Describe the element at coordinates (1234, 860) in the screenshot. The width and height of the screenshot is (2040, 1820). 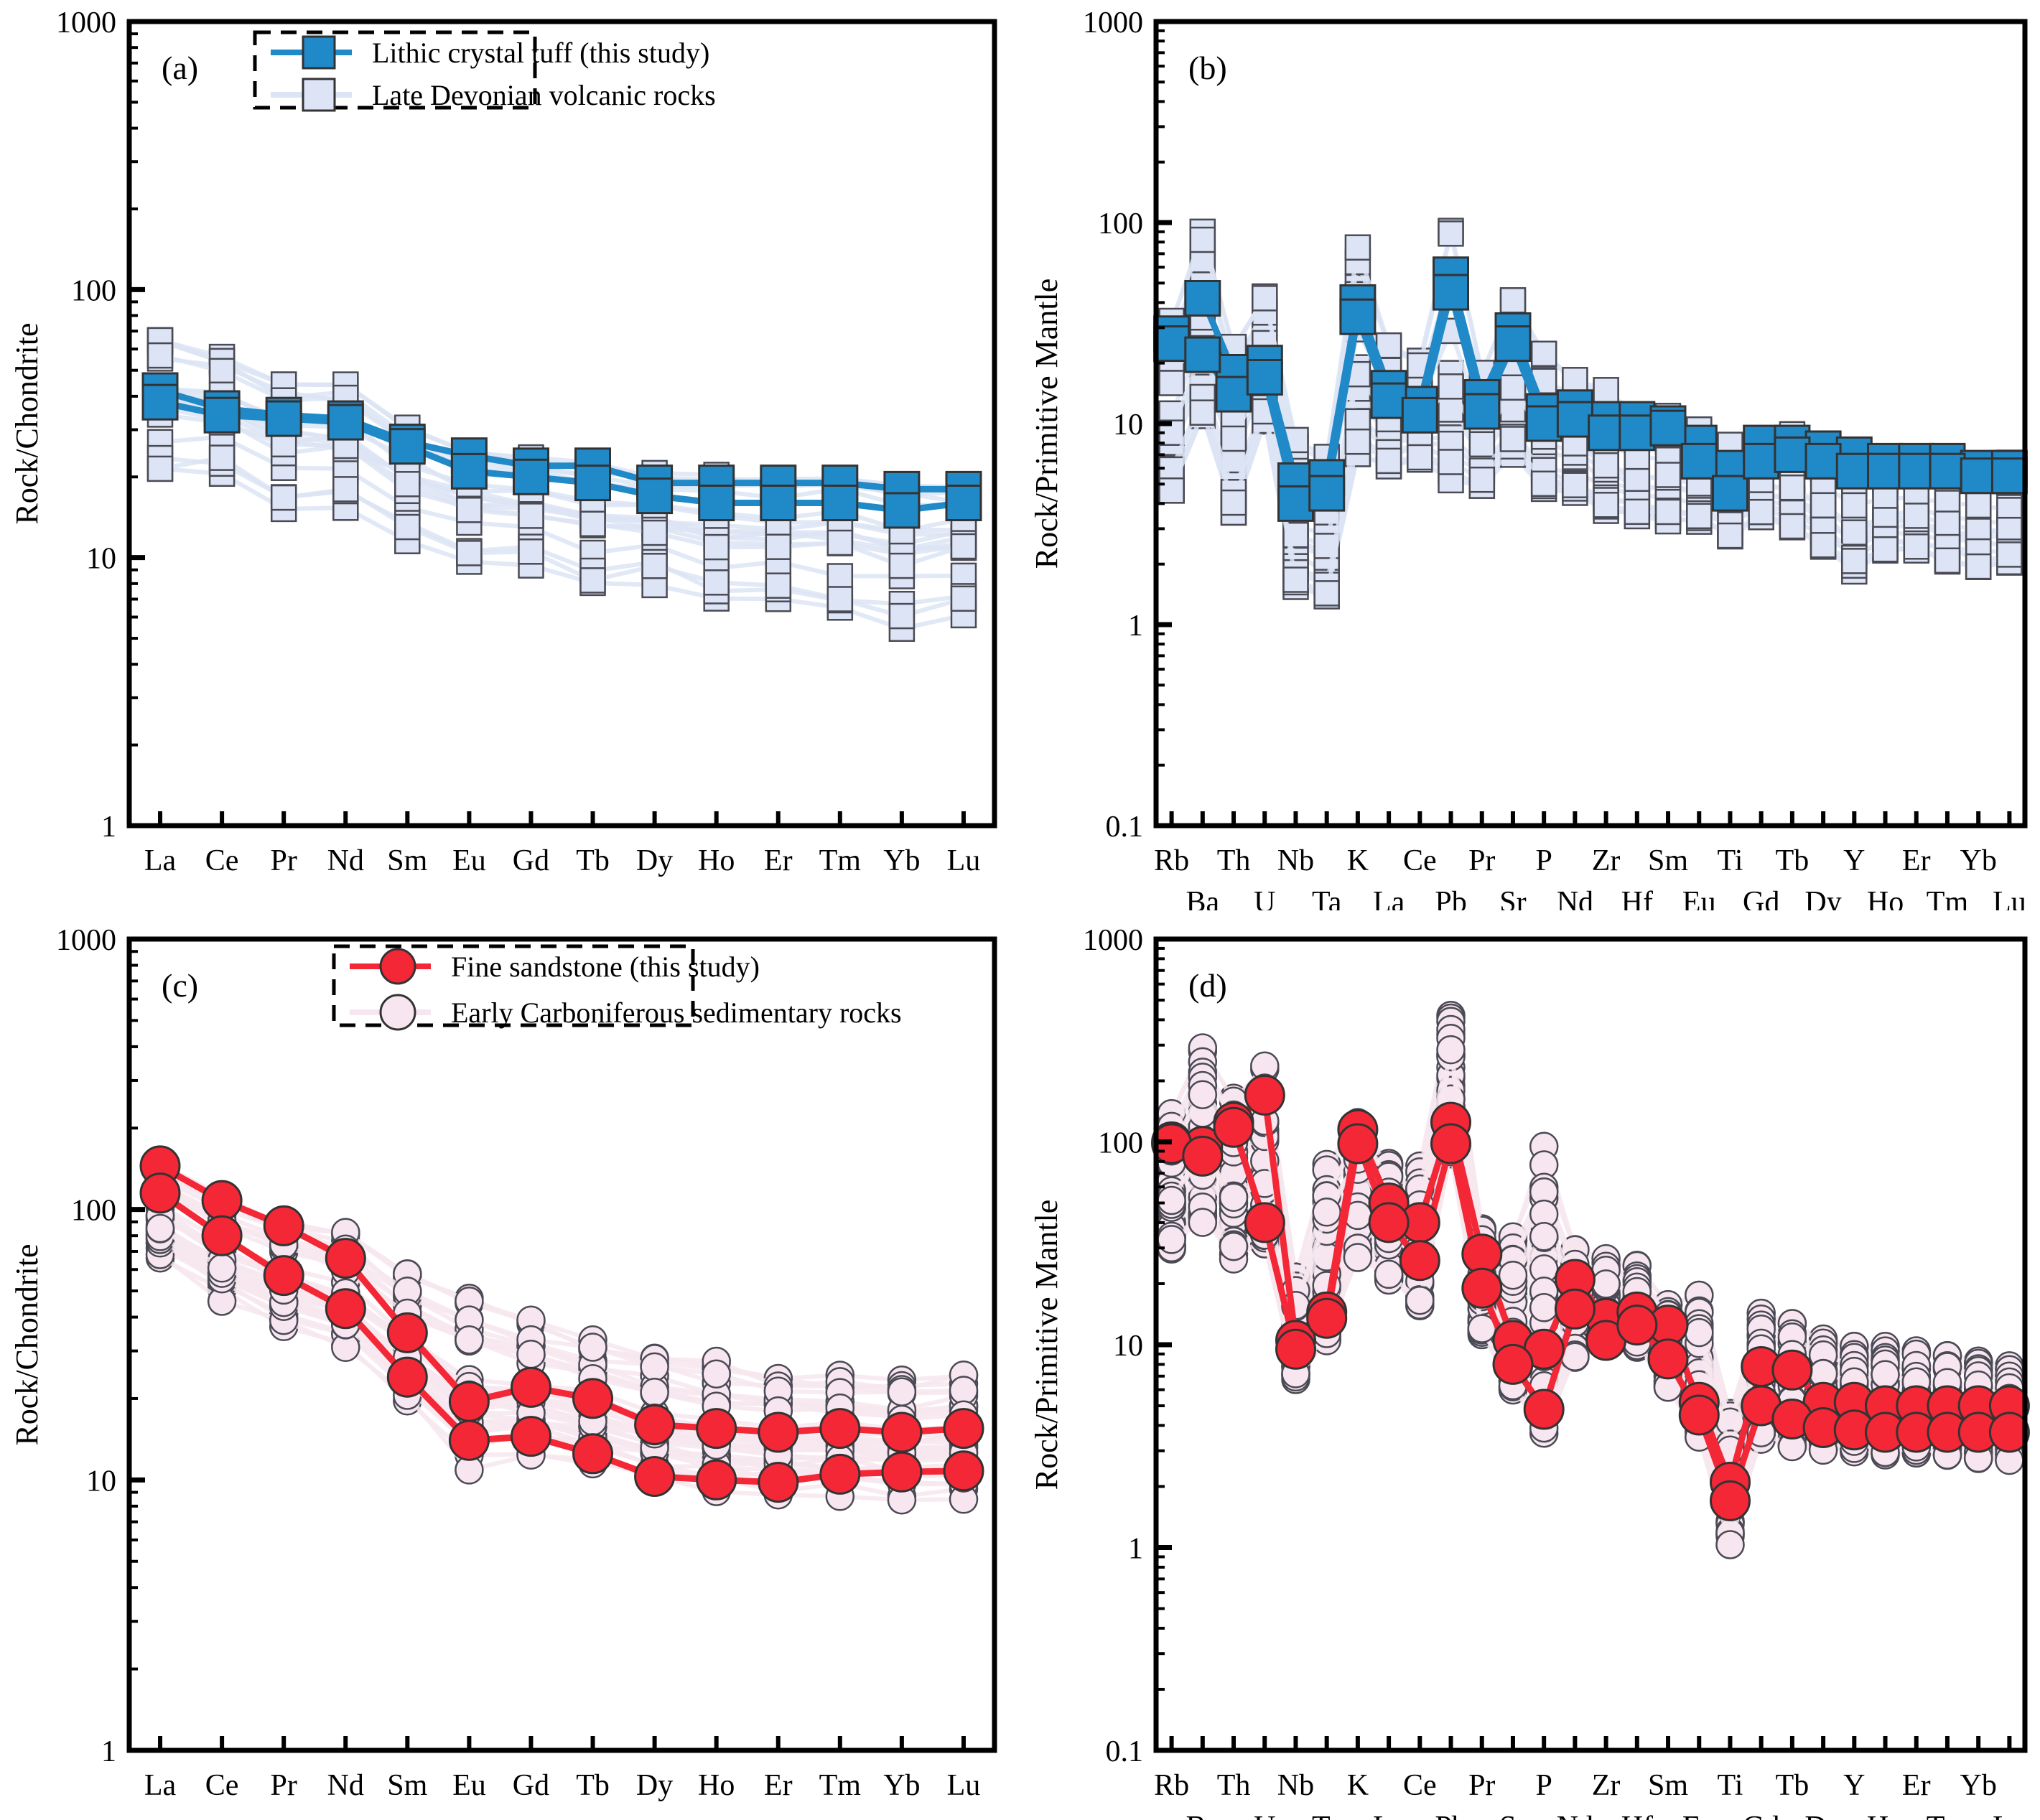
I see `x-tick-label-Th: Th` at that location.